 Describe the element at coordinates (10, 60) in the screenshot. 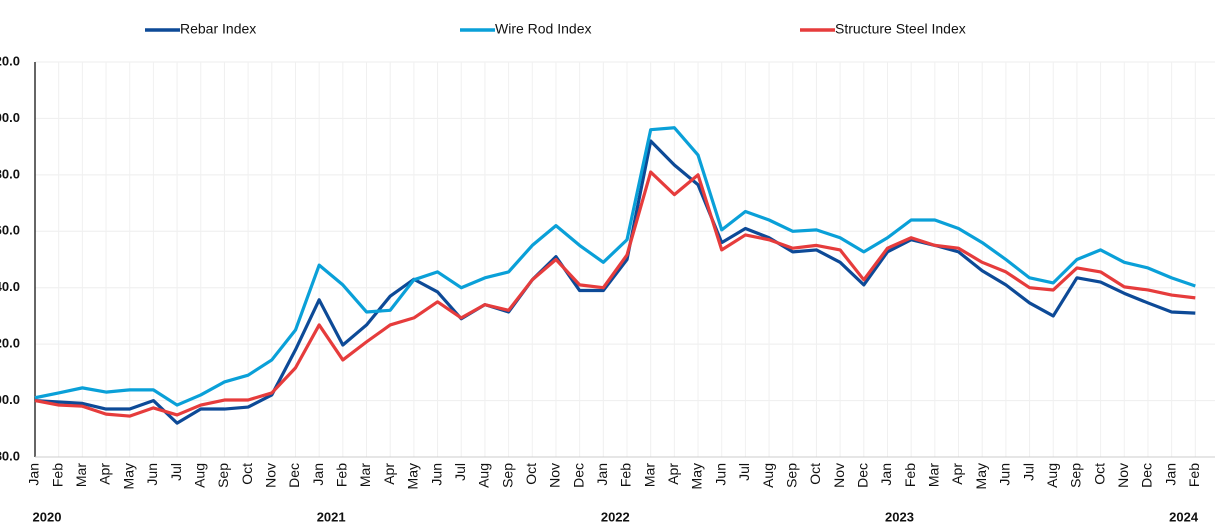

I see `y-tick-label: 220.0` at that location.